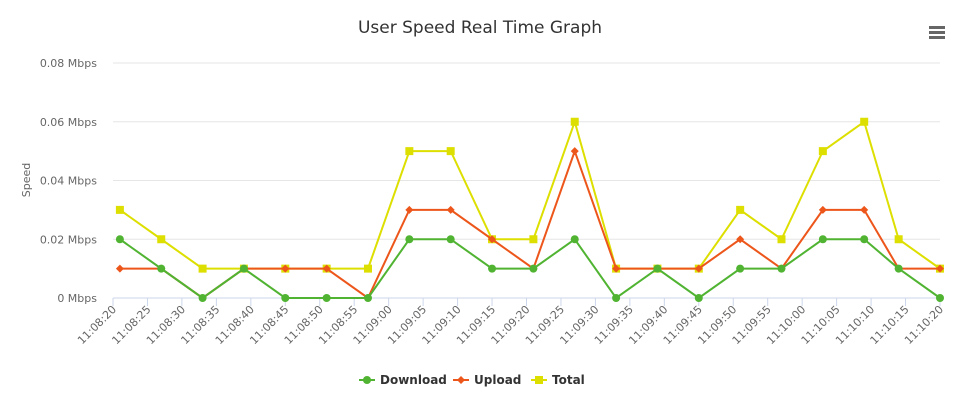  What do you see at coordinates (413, 380) in the screenshot?
I see `legend-label: Download` at bounding box center [413, 380].